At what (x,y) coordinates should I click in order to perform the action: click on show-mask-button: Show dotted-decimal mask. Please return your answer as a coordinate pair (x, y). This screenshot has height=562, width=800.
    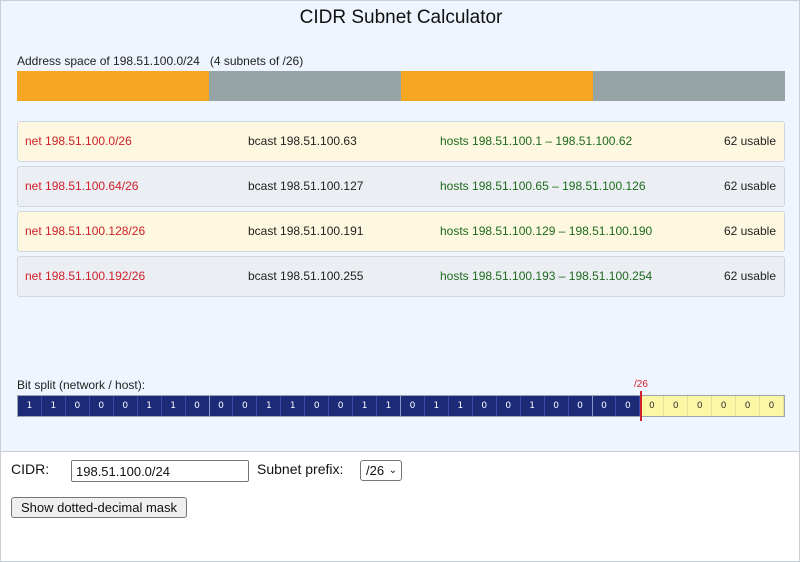
    Looking at the image, I should click on (99, 507).